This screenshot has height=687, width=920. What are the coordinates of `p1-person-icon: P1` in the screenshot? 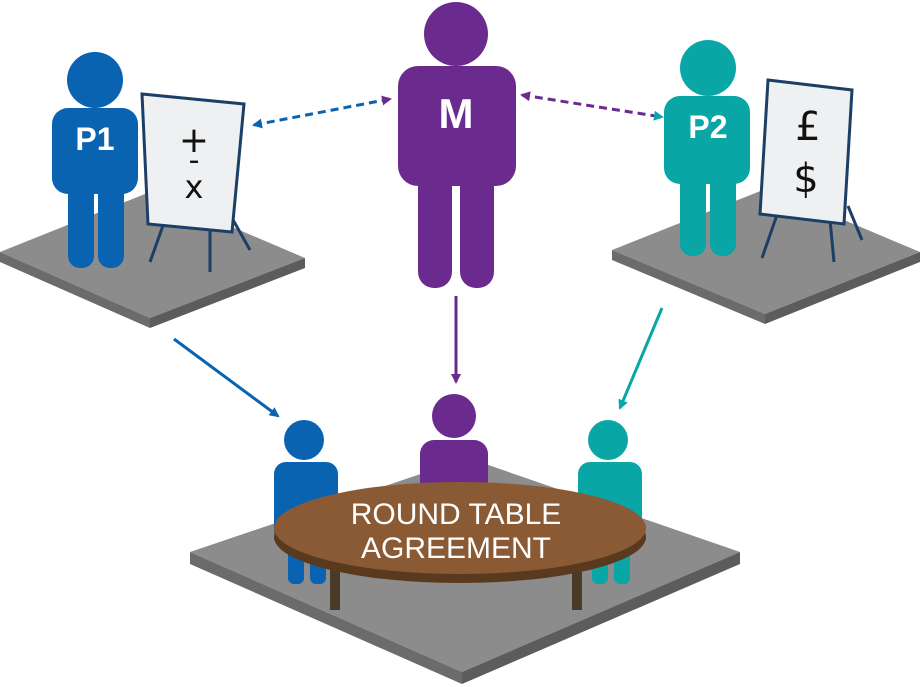 It's located at (95, 160).